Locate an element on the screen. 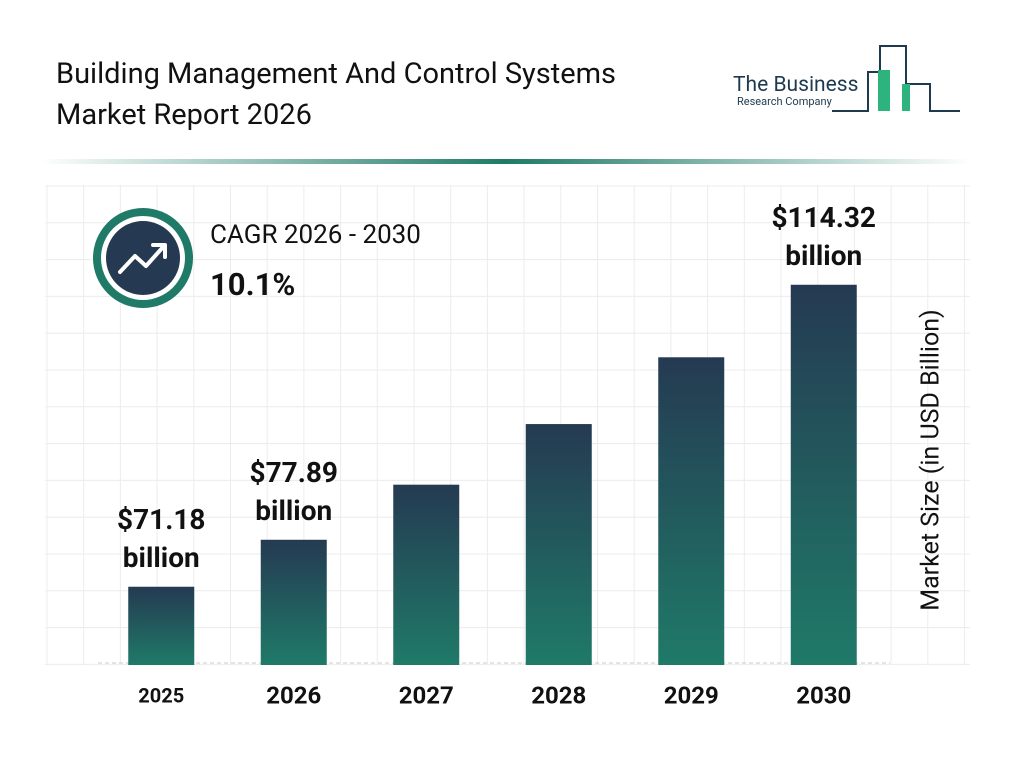 This screenshot has width=1024, height=768. cagr-value: 10.1% is located at coordinates (253, 284).